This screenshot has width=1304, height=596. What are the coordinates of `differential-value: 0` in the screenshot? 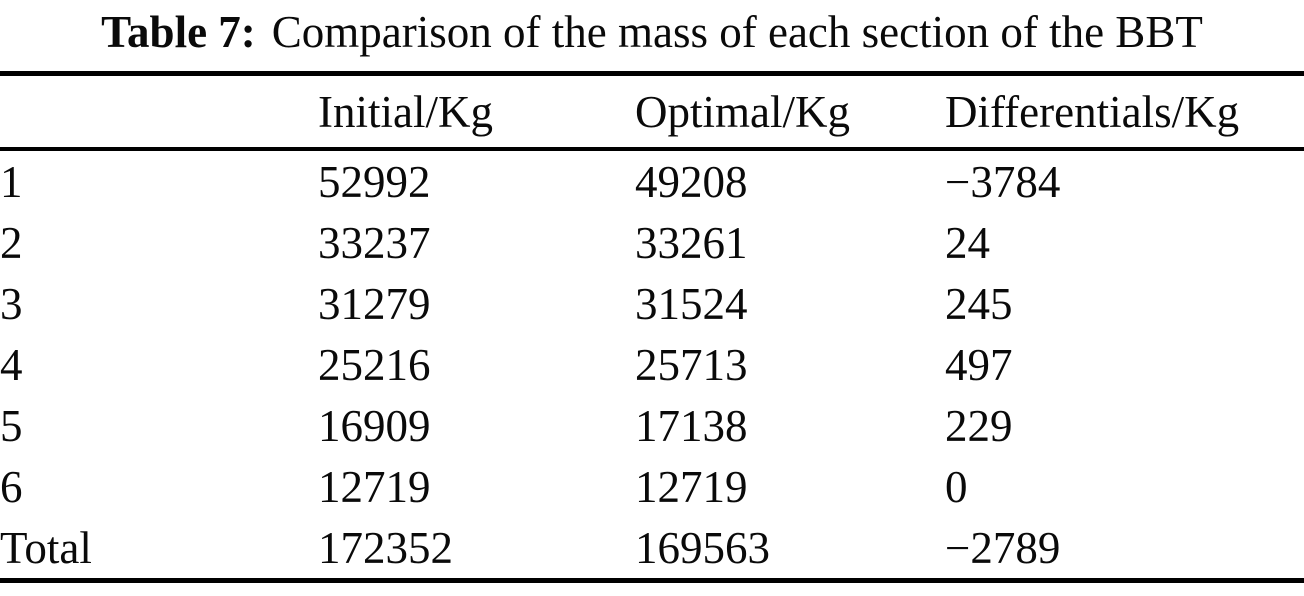 It's located at (956, 486).